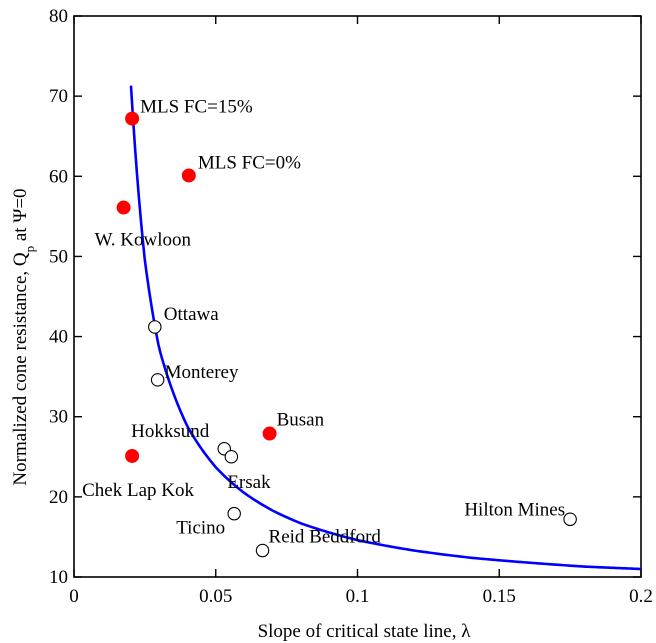 The image size is (656, 643). Describe the element at coordinates (358, 596) in the screenshot. I see `x-tick-label: 0.1` at that location.